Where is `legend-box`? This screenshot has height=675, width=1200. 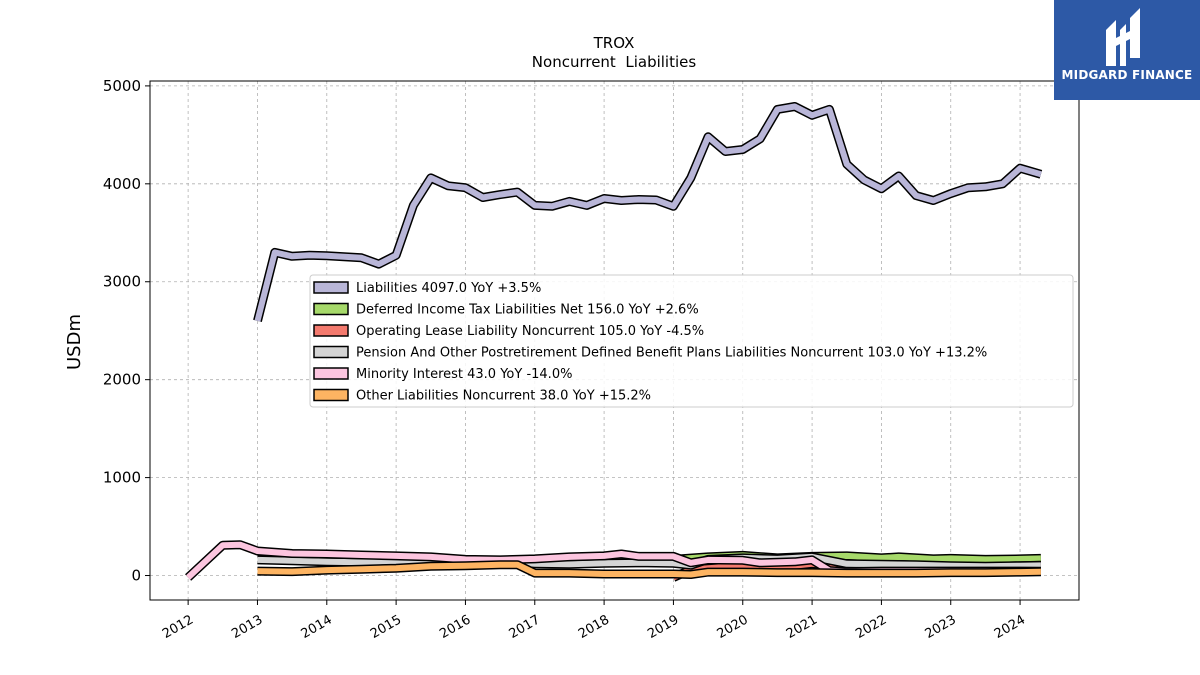
legend-box is located at coordinates (691, 341).